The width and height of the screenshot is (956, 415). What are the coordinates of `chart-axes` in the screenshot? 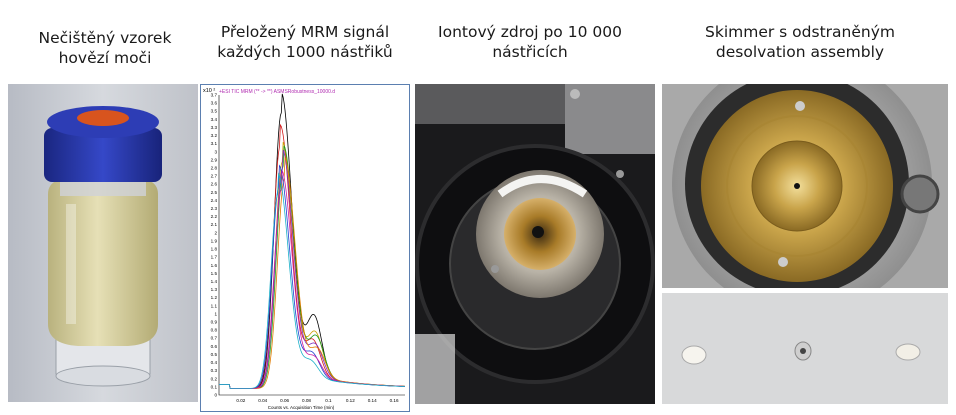 It's located at (311, 245).